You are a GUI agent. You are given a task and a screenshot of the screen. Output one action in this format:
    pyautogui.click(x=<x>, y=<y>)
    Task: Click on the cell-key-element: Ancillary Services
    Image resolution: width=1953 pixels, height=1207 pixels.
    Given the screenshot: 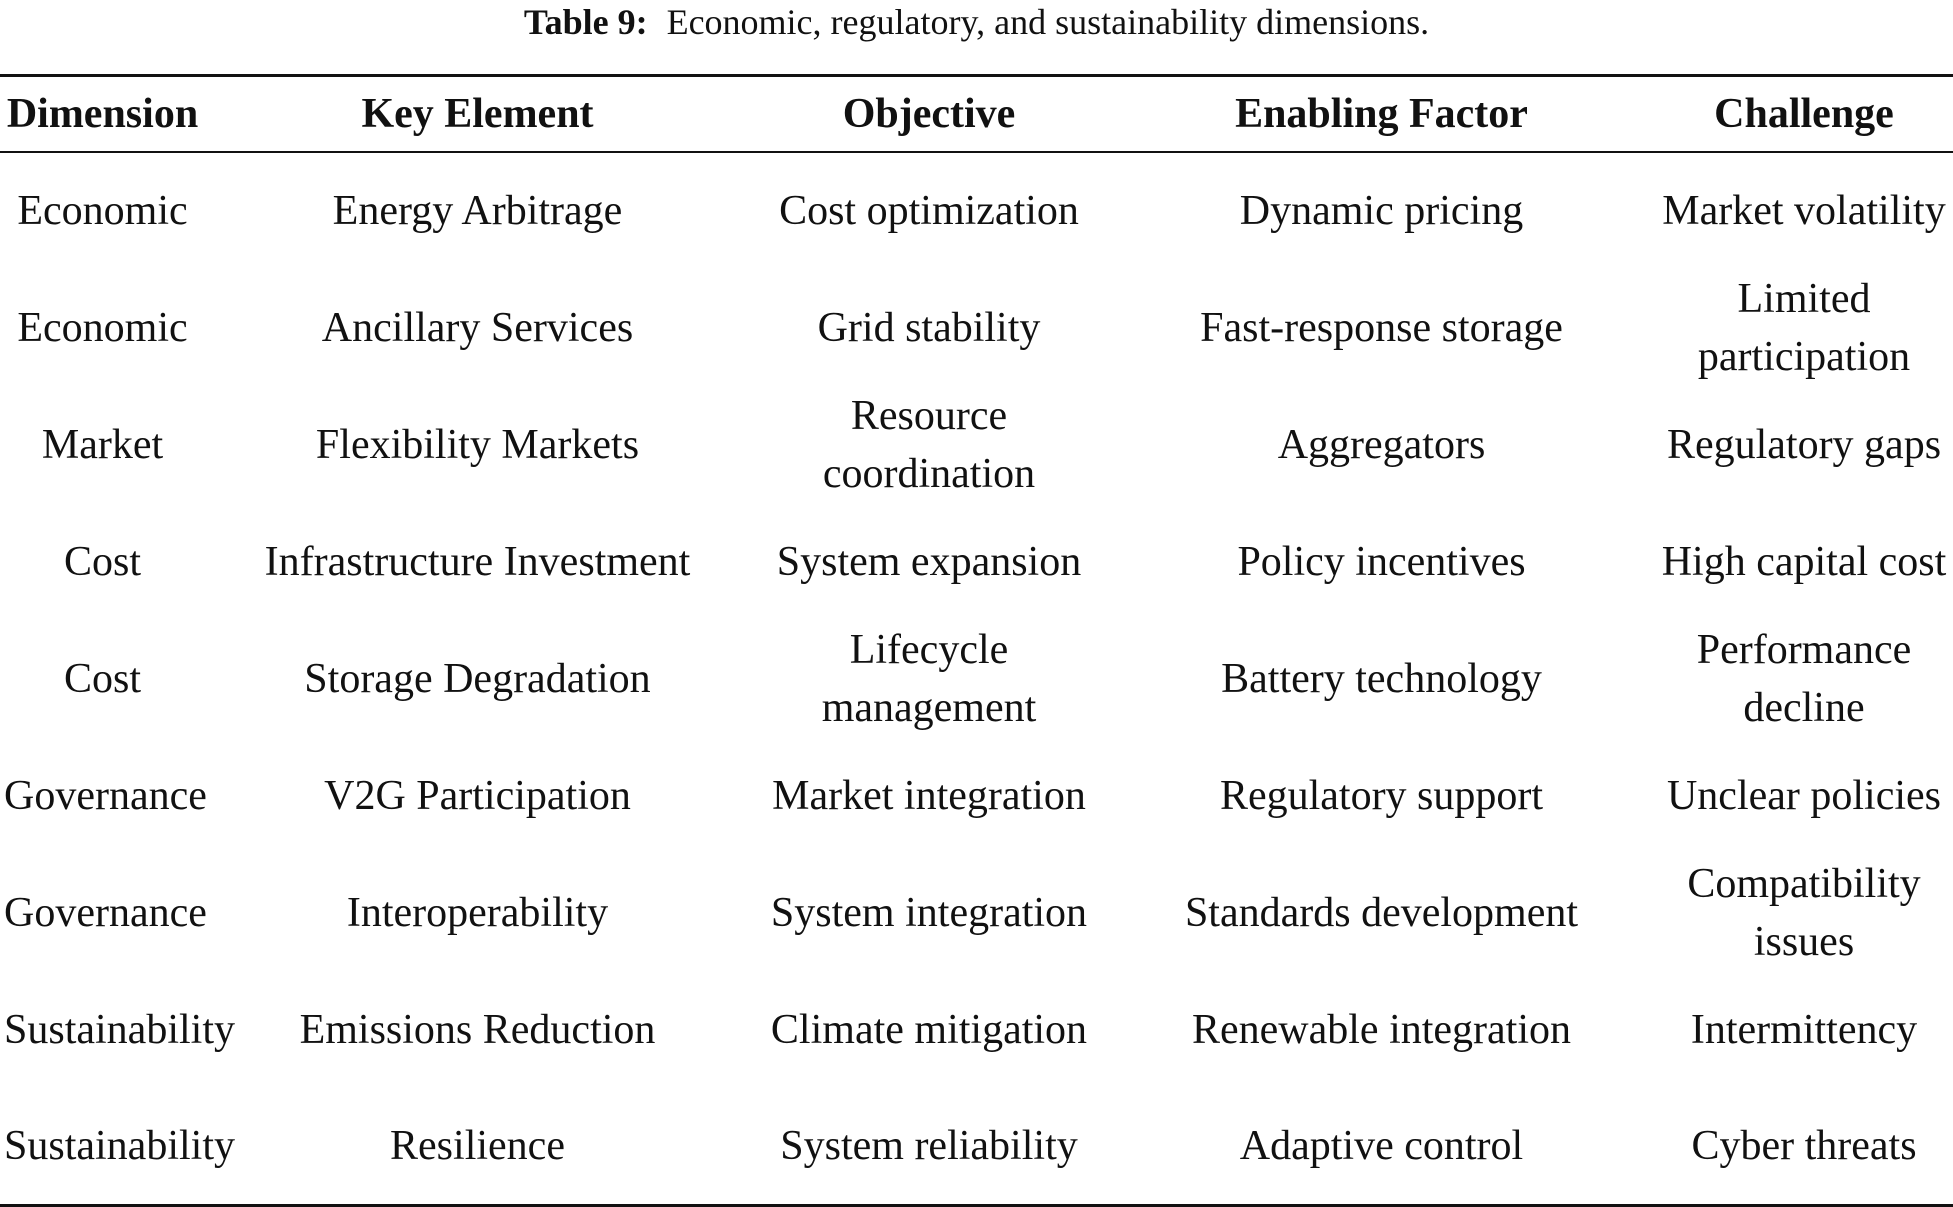 What is the action you would take?
    pyautogui.click(x=477, y=327)
    